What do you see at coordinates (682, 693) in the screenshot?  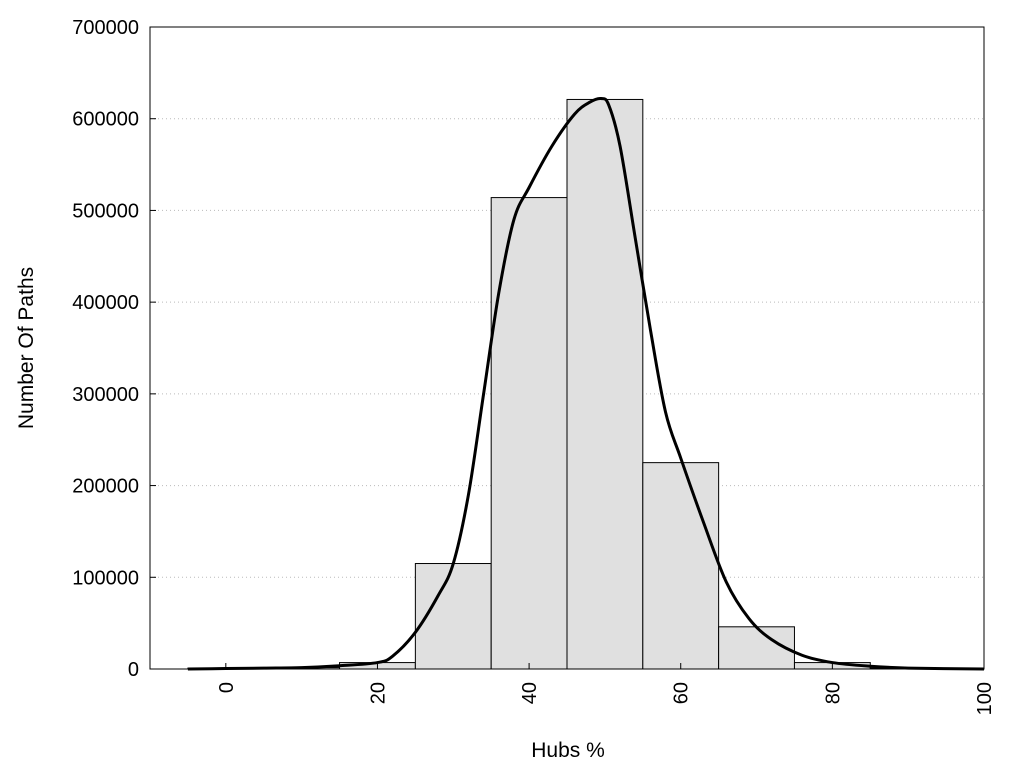 I see `x-tick-label: 60` at bounding box center [682, 693].